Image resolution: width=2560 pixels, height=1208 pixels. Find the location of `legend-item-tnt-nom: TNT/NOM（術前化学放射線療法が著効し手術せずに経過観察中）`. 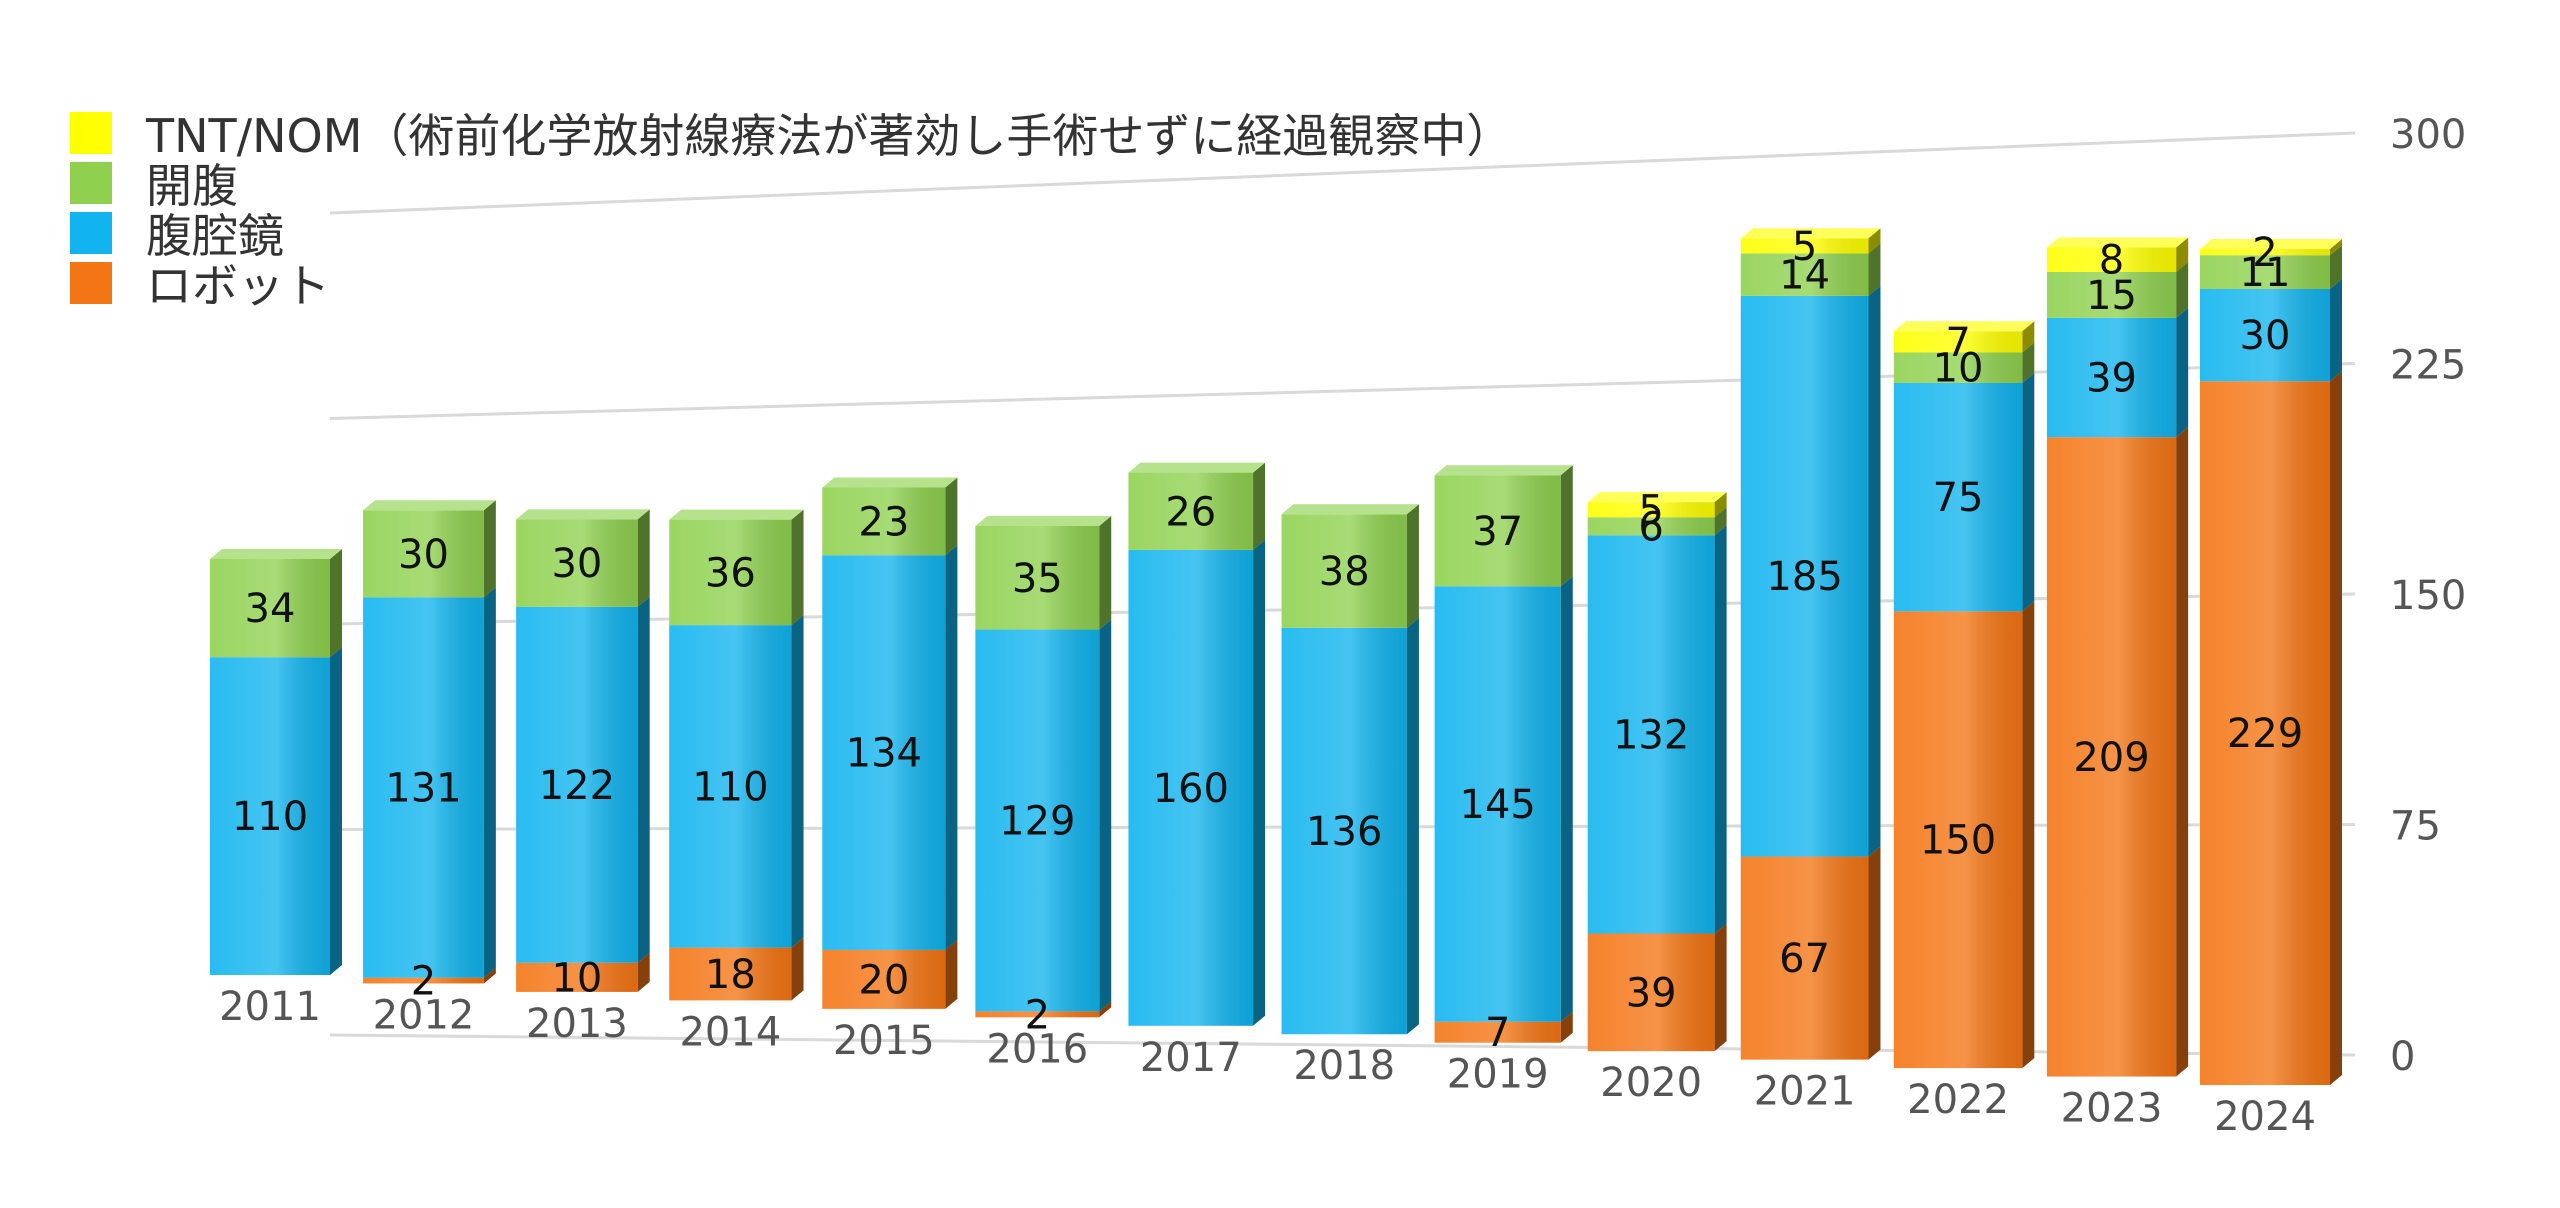

legend-item-tnt-nom: TNT/NOM（術前化学放射線療法が著効し手術せずに経過観察中） is located at coordinates (791, 135).